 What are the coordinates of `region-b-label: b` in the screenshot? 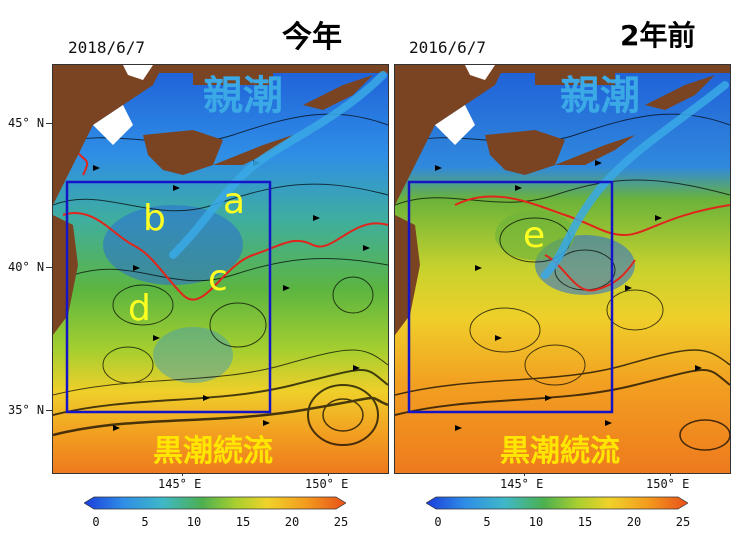 It's located at (154, 218).